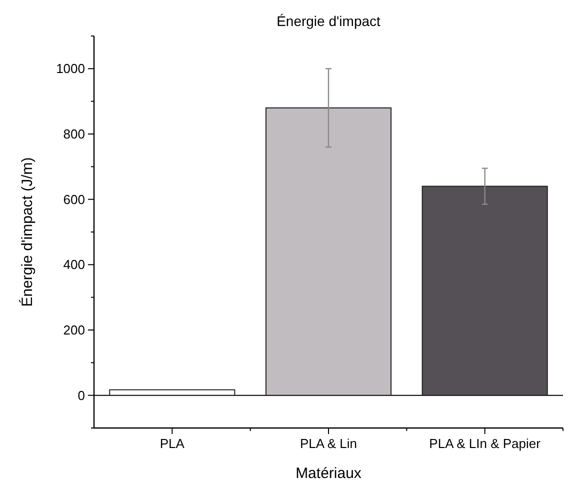  Describe the element at coordinates (74, 264) in the screenshot. I see `y-tick-label: 400` at that location.